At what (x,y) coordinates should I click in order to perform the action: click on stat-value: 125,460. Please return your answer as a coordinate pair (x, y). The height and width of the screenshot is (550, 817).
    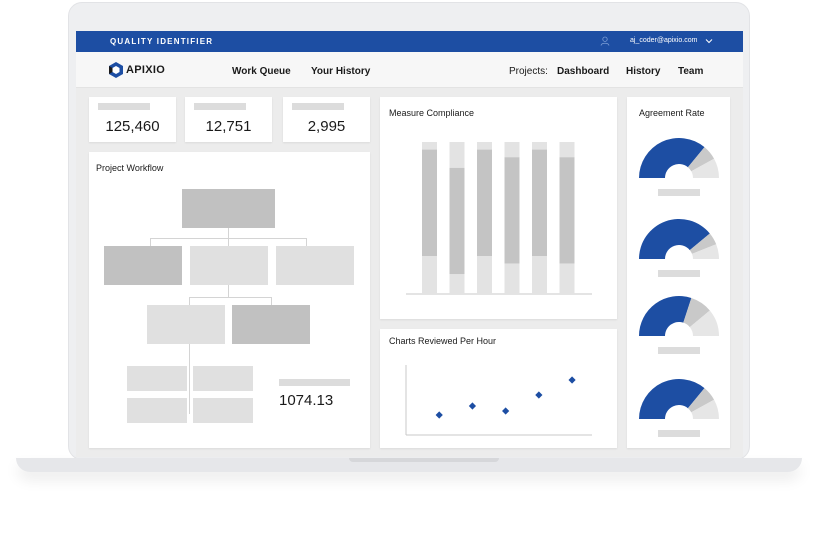
    Looking at the image, I should click on (132, 126).